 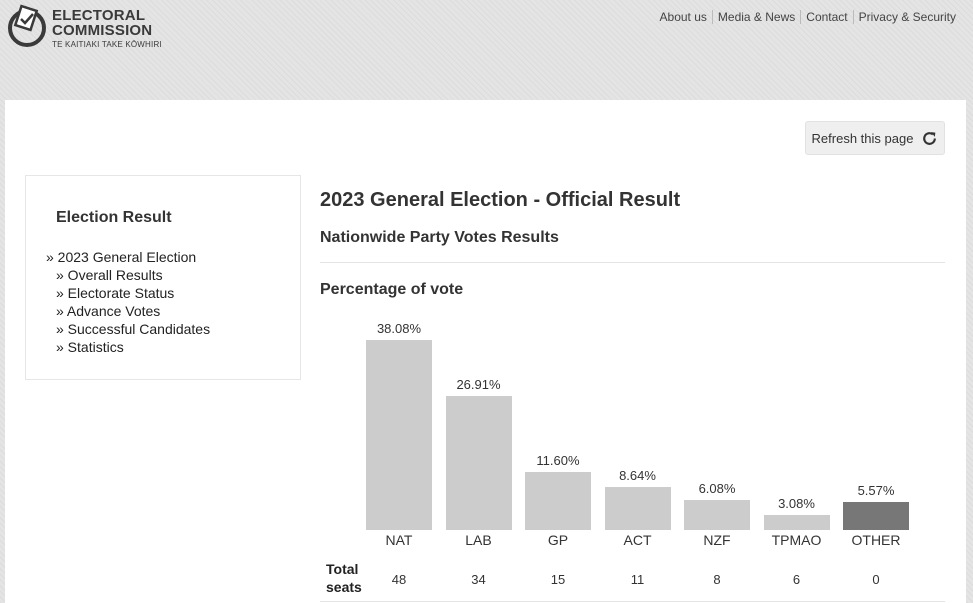 I want to click on bar-nzf, so click(x=717, y=514).